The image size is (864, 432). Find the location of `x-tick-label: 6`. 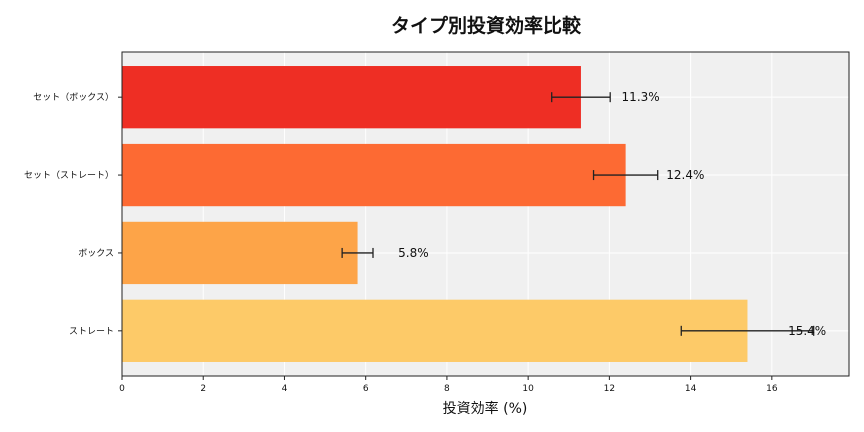

x-tick-label: 6 is located at coordinates (366, 389).